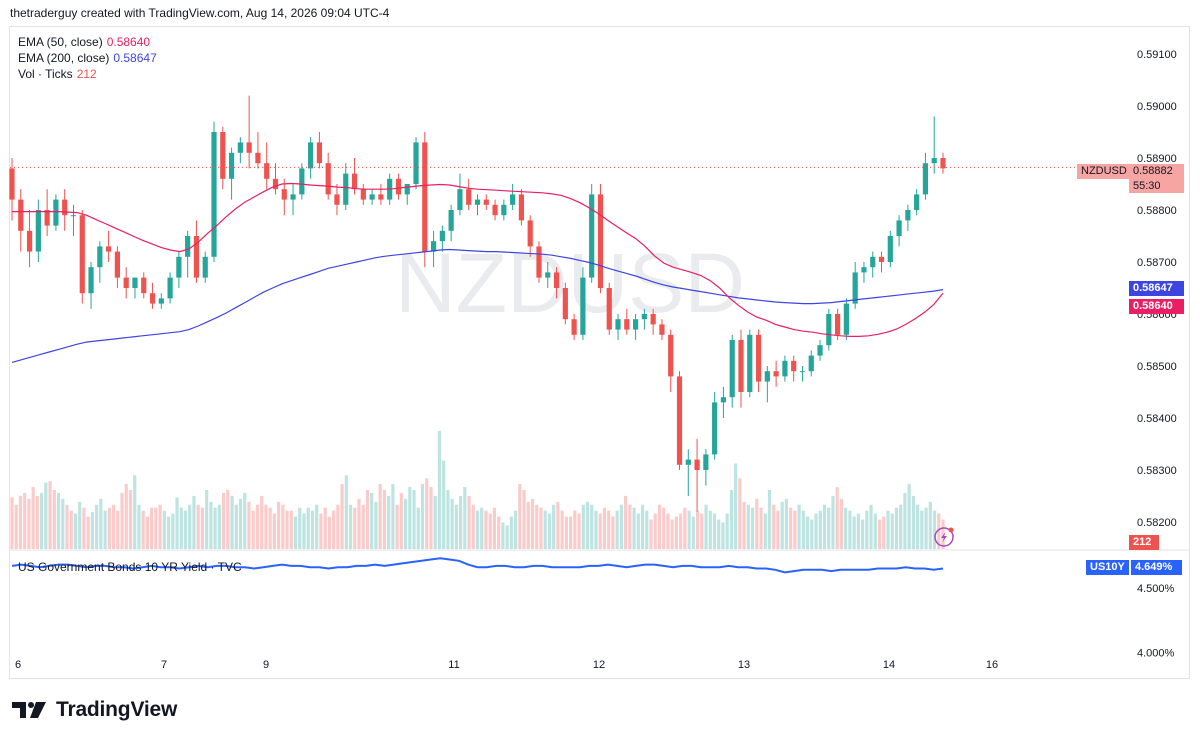 The image size is (1200, 739). Describe the element at coordinates (130, 567) in the screenshot. I see `sub-pane-legend: US Government Bonds 10 YR Yield · TVC` at that location.